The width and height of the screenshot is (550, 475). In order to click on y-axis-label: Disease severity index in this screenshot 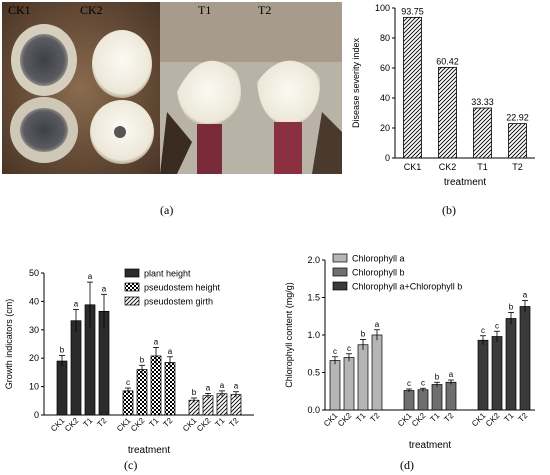, I will do `click(356, 82)`.